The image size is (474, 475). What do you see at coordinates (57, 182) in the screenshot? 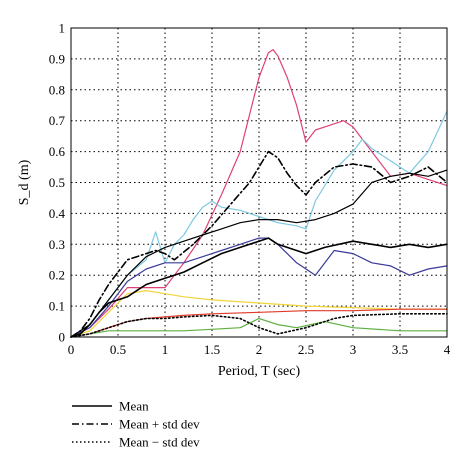
I see `y-tick-label: 0.5` at bounding box center [57, 182].